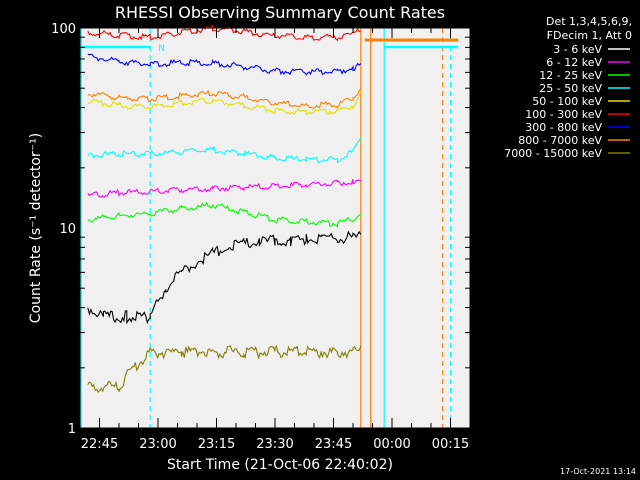  I want to click on legend-entry: 50 - 100 keV, so click(581, 101).